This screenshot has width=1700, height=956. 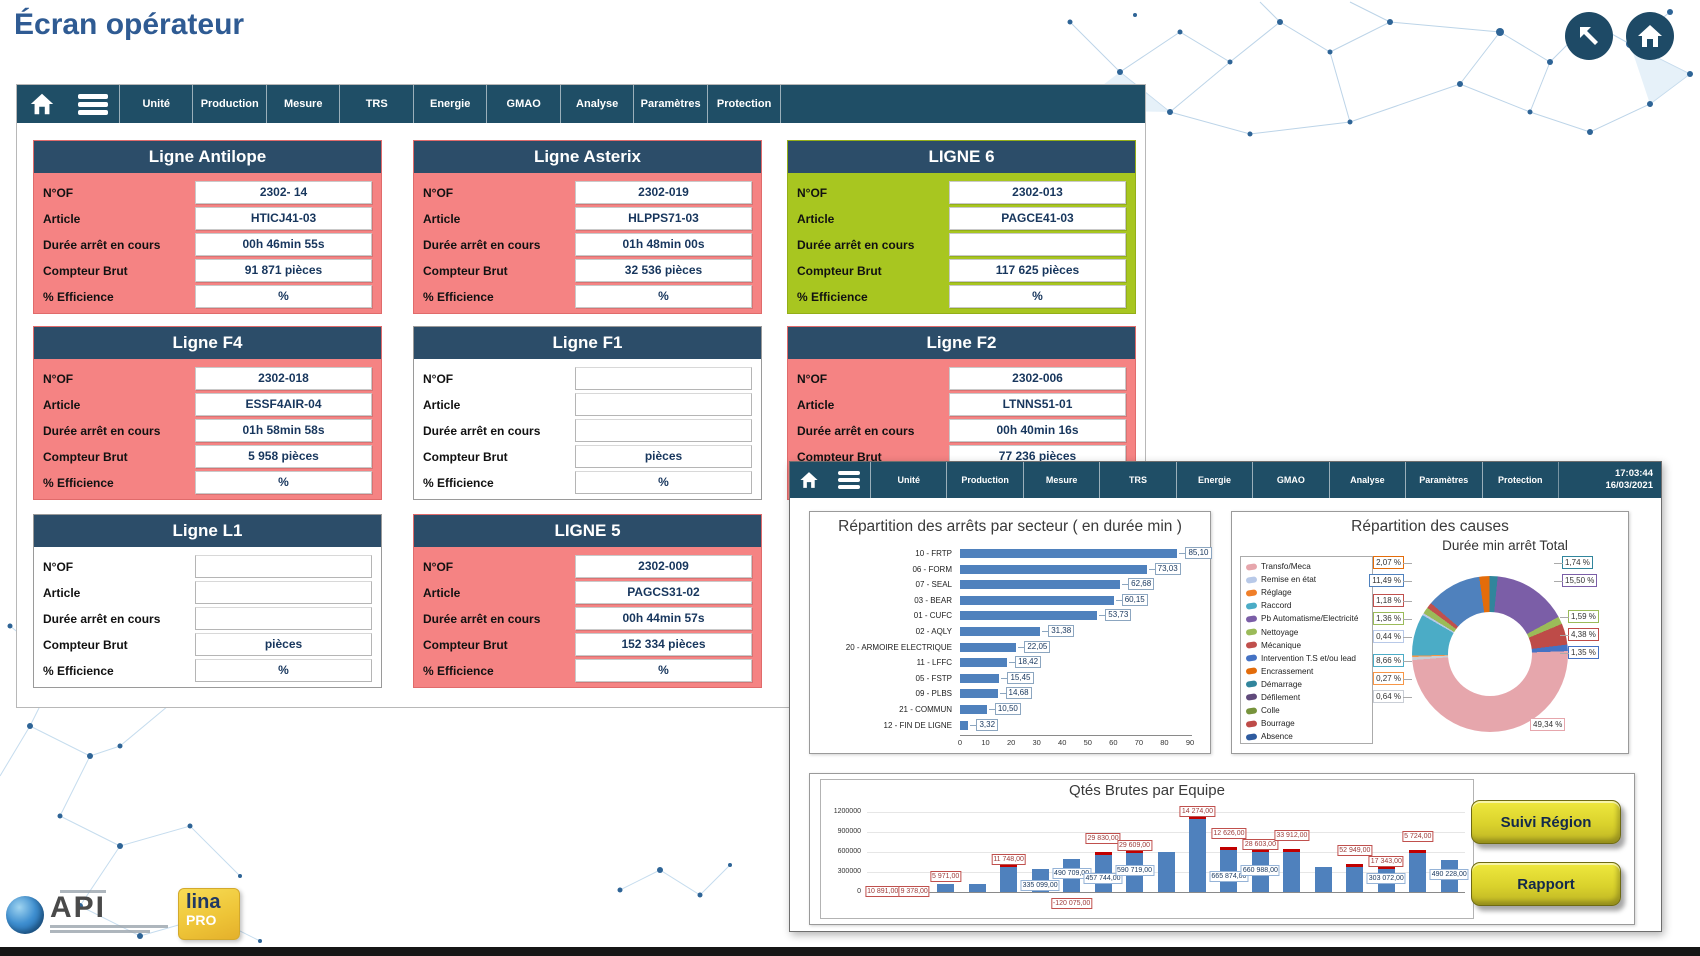 What do you see at coordinates (1229, 876) in the screenshot?
I see `qty-bar-label: 665 874,00` at bounding box center [1229, 876].